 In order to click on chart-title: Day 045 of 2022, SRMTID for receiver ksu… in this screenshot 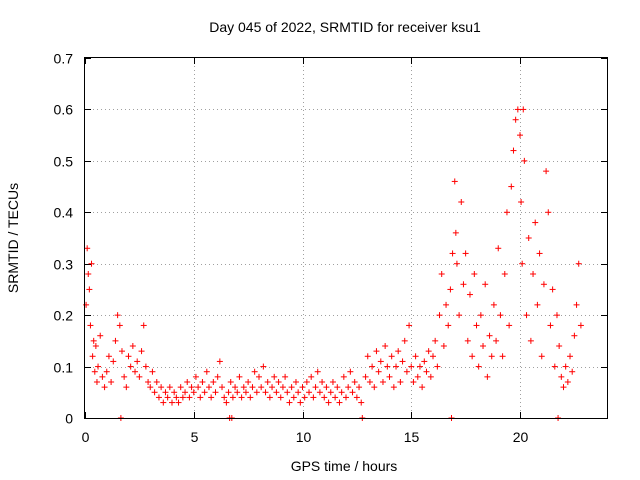, I will do `click(345, 27)`.